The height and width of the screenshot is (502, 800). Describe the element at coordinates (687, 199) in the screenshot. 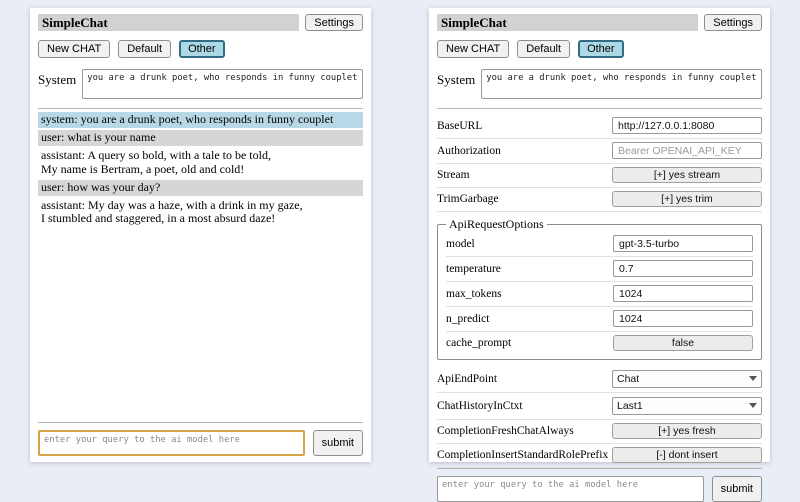

I see `trimgarbage-toggle-button: [+] yes trim` at that location.